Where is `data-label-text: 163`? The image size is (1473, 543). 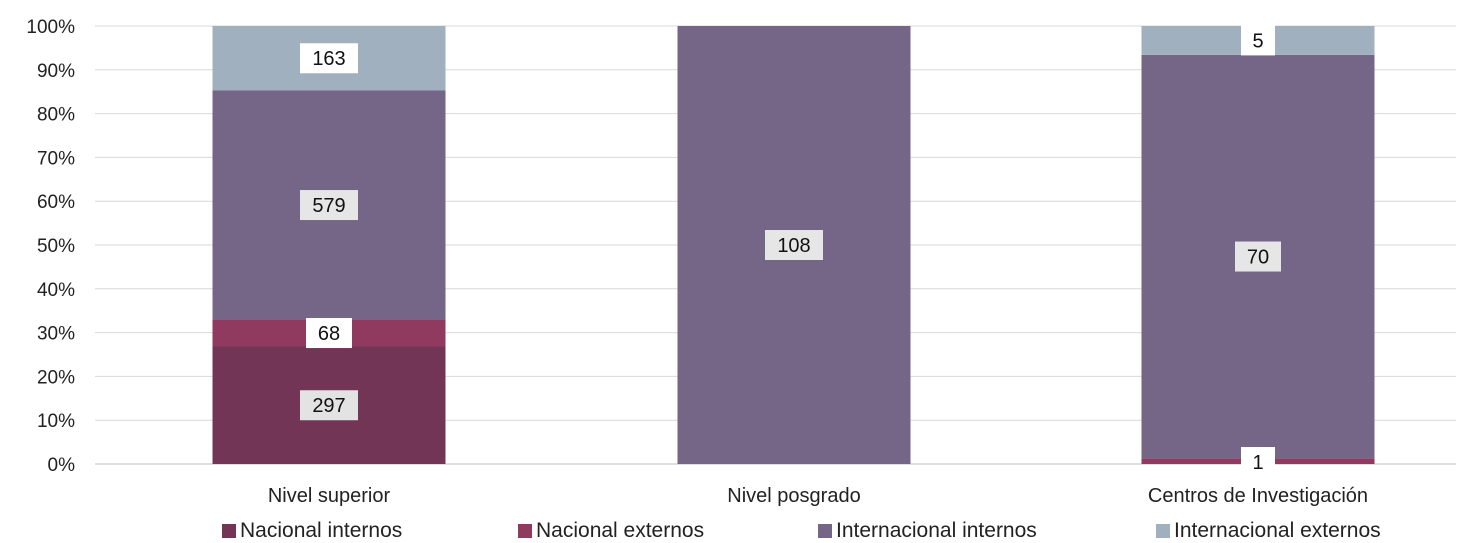 data-label-text: 163 is located at coordinates (328, 59).